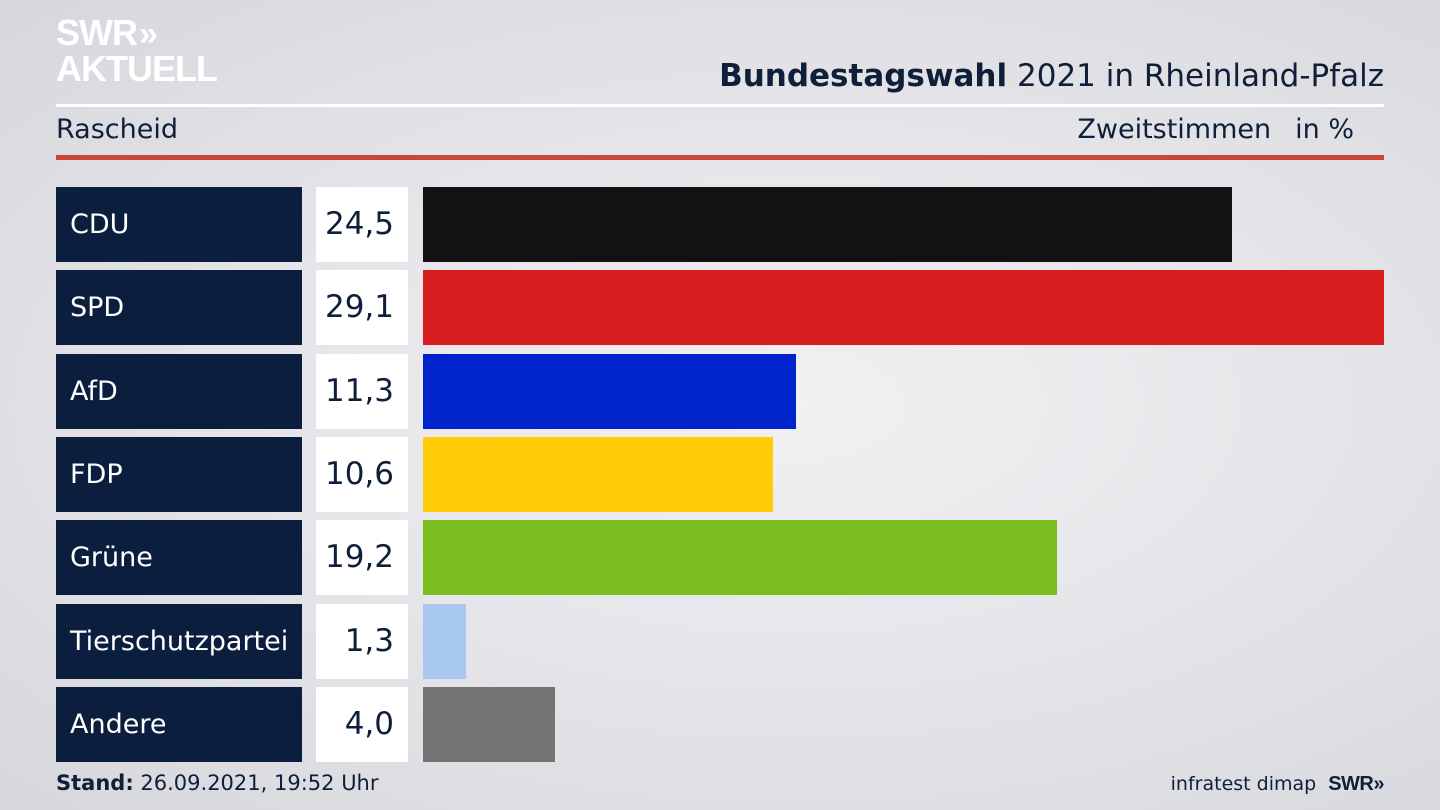 The image size is (1440, 810). I want to click on party-label: Tierschutzpartei, so click(179, 641).